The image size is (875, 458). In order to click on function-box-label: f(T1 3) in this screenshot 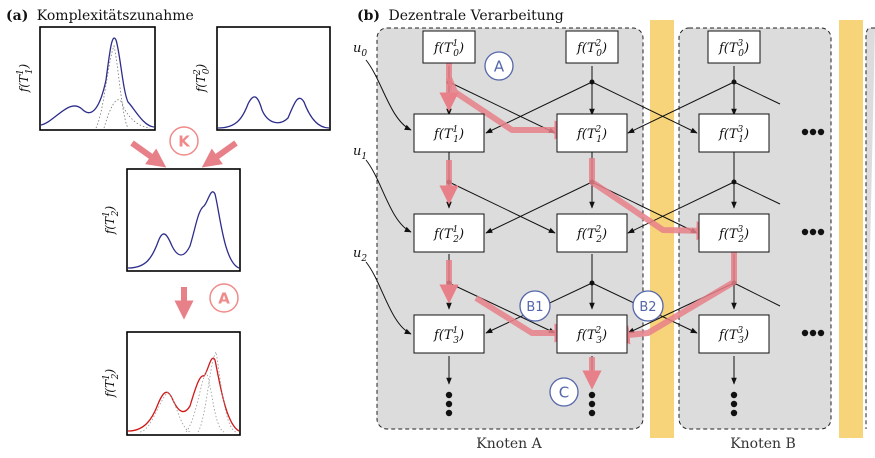, I will do `click(448, 336)`.